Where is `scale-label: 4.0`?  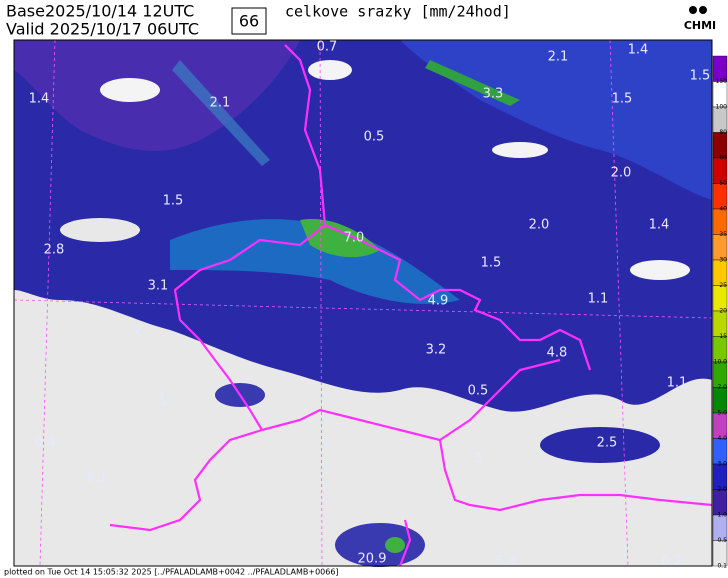
scale-label: 4.0 is located at coordinates (722, 438).